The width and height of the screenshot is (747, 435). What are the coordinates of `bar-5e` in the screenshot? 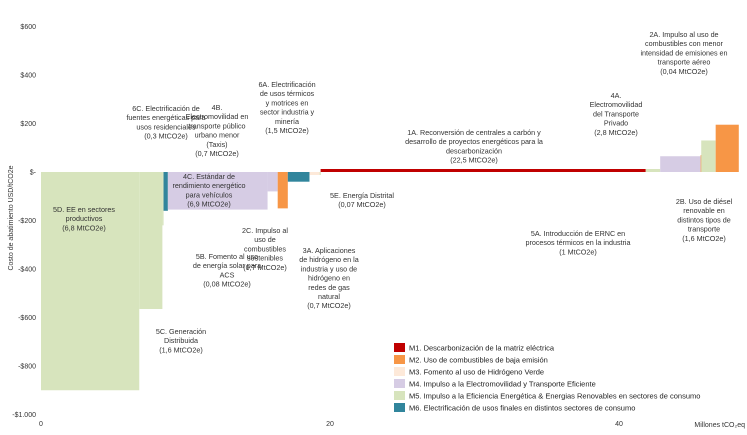 It's located at (320, 173).